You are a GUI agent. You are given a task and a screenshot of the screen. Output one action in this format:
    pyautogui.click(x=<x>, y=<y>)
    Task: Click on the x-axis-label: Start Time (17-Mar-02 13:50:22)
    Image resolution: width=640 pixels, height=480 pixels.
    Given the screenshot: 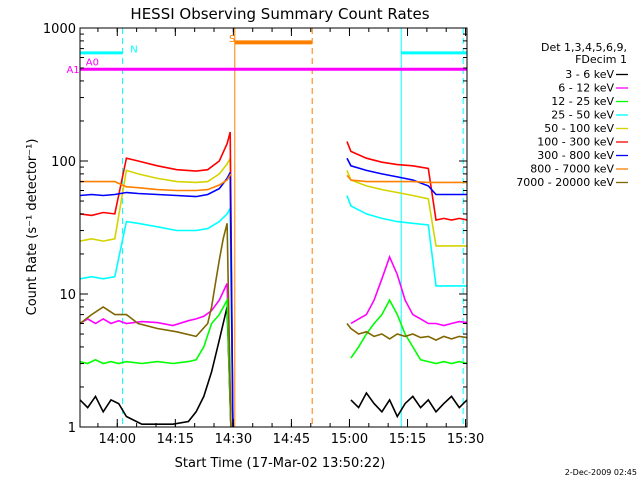 What is the action you would take?
    pyautogui.click(x=280, y=463)
    